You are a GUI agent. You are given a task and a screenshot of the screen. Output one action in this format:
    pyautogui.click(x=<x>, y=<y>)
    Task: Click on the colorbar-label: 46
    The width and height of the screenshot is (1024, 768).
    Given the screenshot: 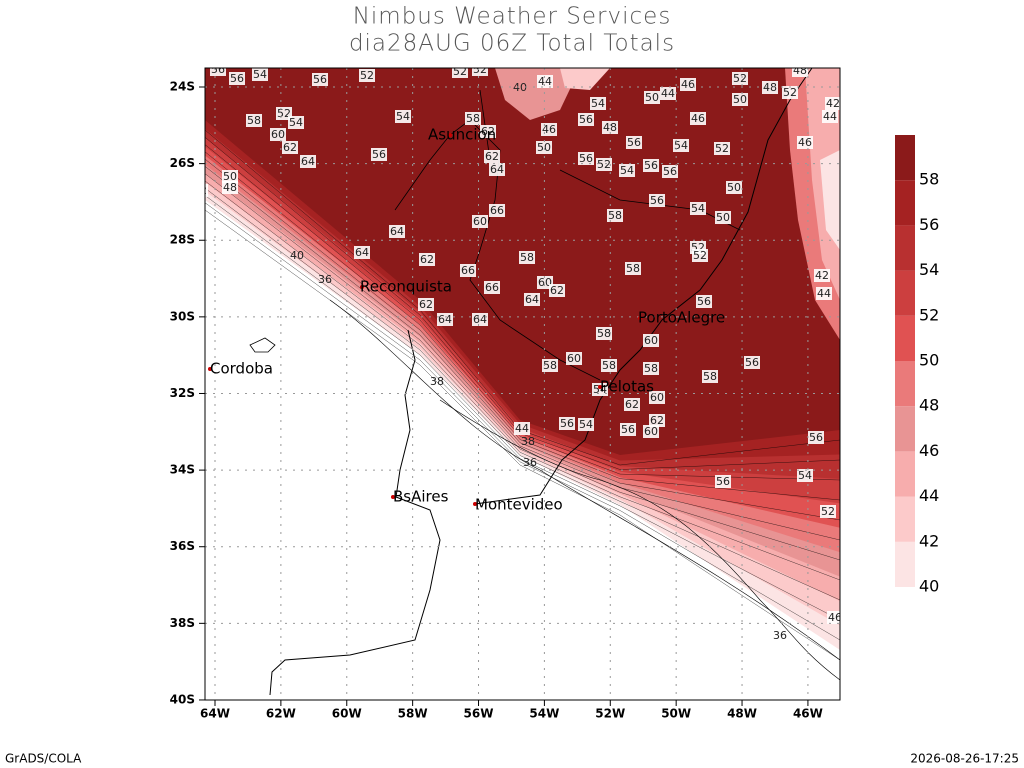 What is the action you would take?
    pyautogui.click(x=929, y=450)
    